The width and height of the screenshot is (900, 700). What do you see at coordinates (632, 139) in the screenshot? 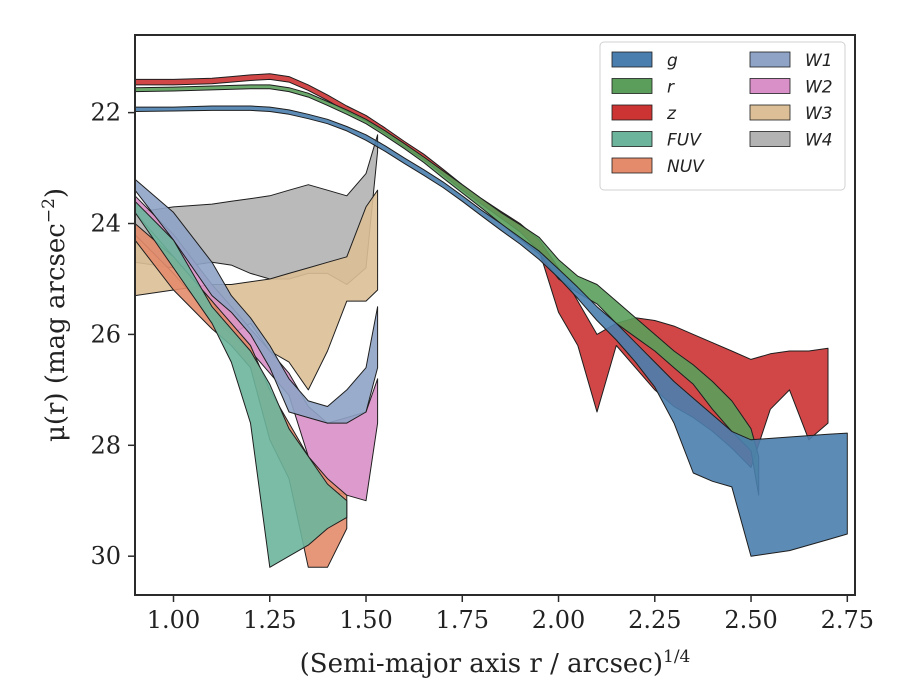
I see `legend-swatch-fuv` at bounding box center [632, 139].